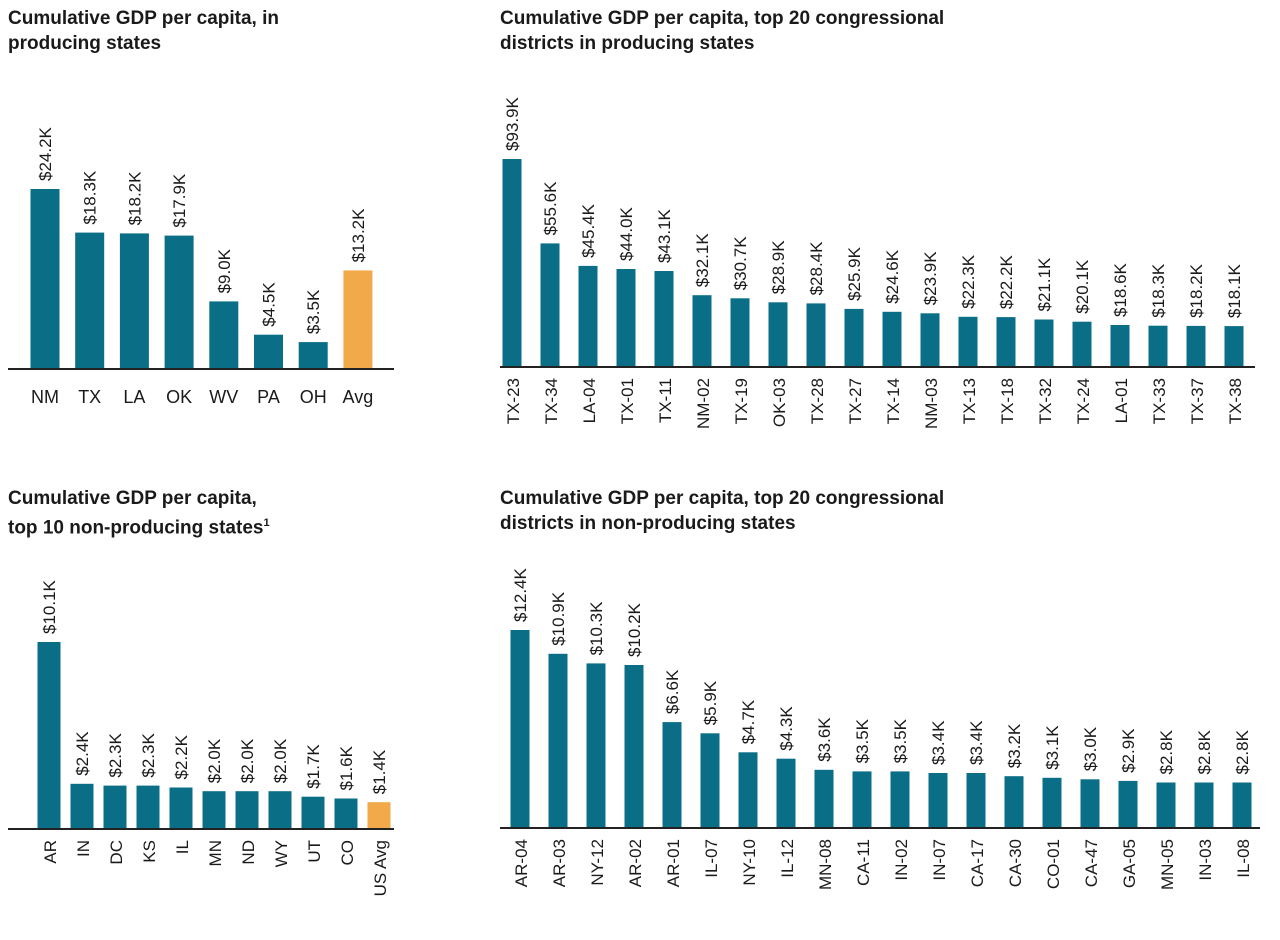 This screenshot has height=940, width=1280. What do you see at coordinates (224, 334) in the screenshot?
I see `bar-wv` at bounding box center [224, 334].